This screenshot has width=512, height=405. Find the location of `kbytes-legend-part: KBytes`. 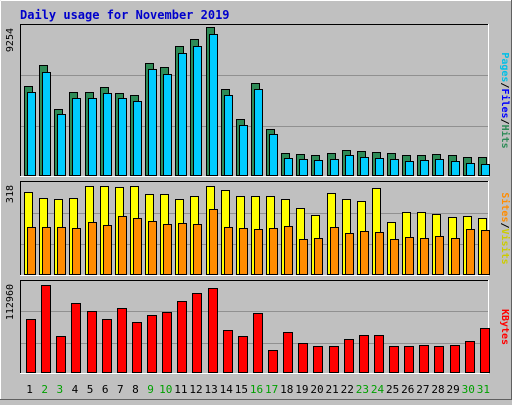

kbytes-legend-part: KBytes is located at coordinates (504, 327).